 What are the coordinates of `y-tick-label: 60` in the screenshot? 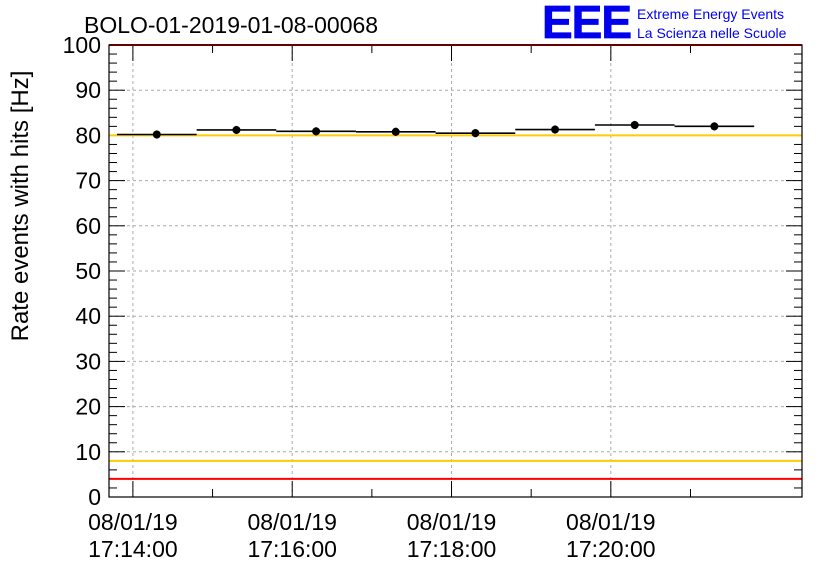 It's located at (88, 226).